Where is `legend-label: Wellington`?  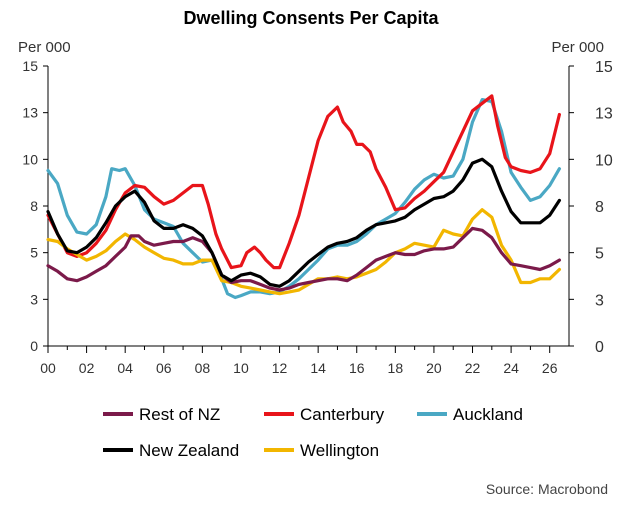 legend-label: Wellington is located at coordinates (339, 450).